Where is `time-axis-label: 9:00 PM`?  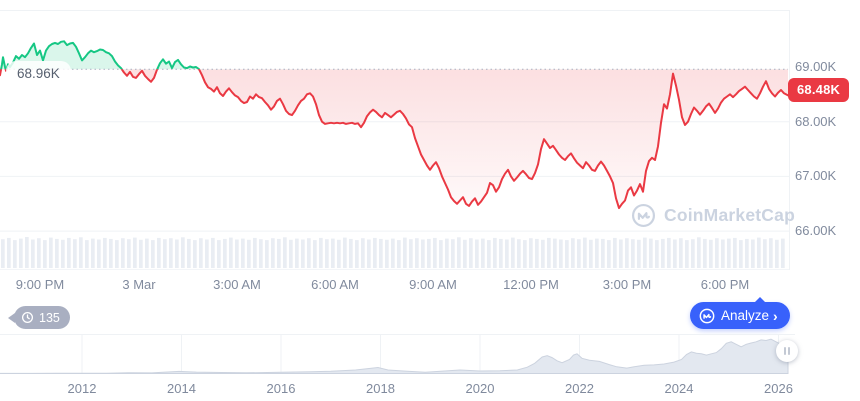
time-axis-label: 9:00 PM is located at coordinates (40, 284).